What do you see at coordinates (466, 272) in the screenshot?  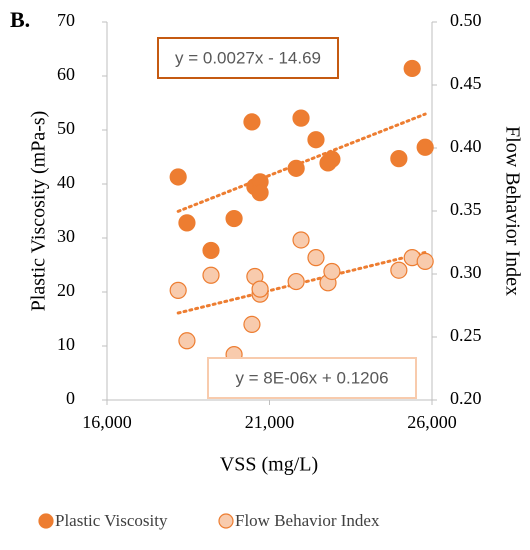 I see `y2-tick-label: 0.30` at bounding box center [466, 272].